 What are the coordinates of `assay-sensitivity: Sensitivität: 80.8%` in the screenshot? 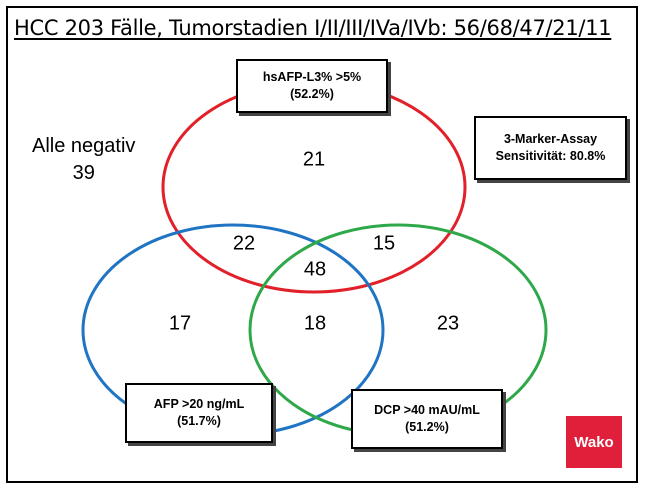 It's located at (550, 156).